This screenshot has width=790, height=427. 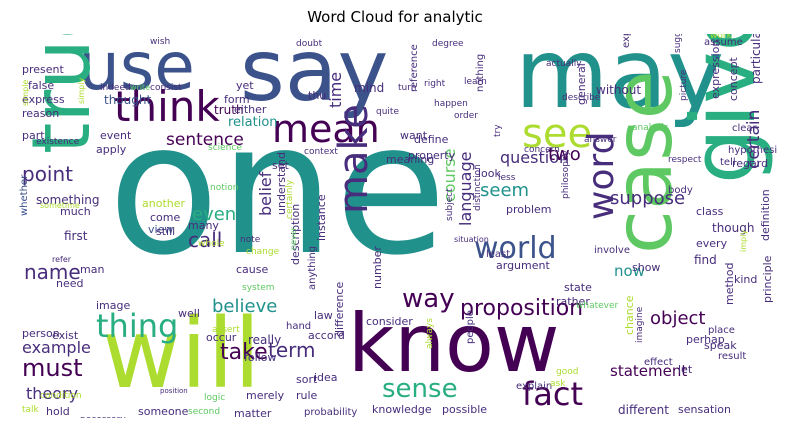 I want to click on word-find: find, so click(x=705, y=260).